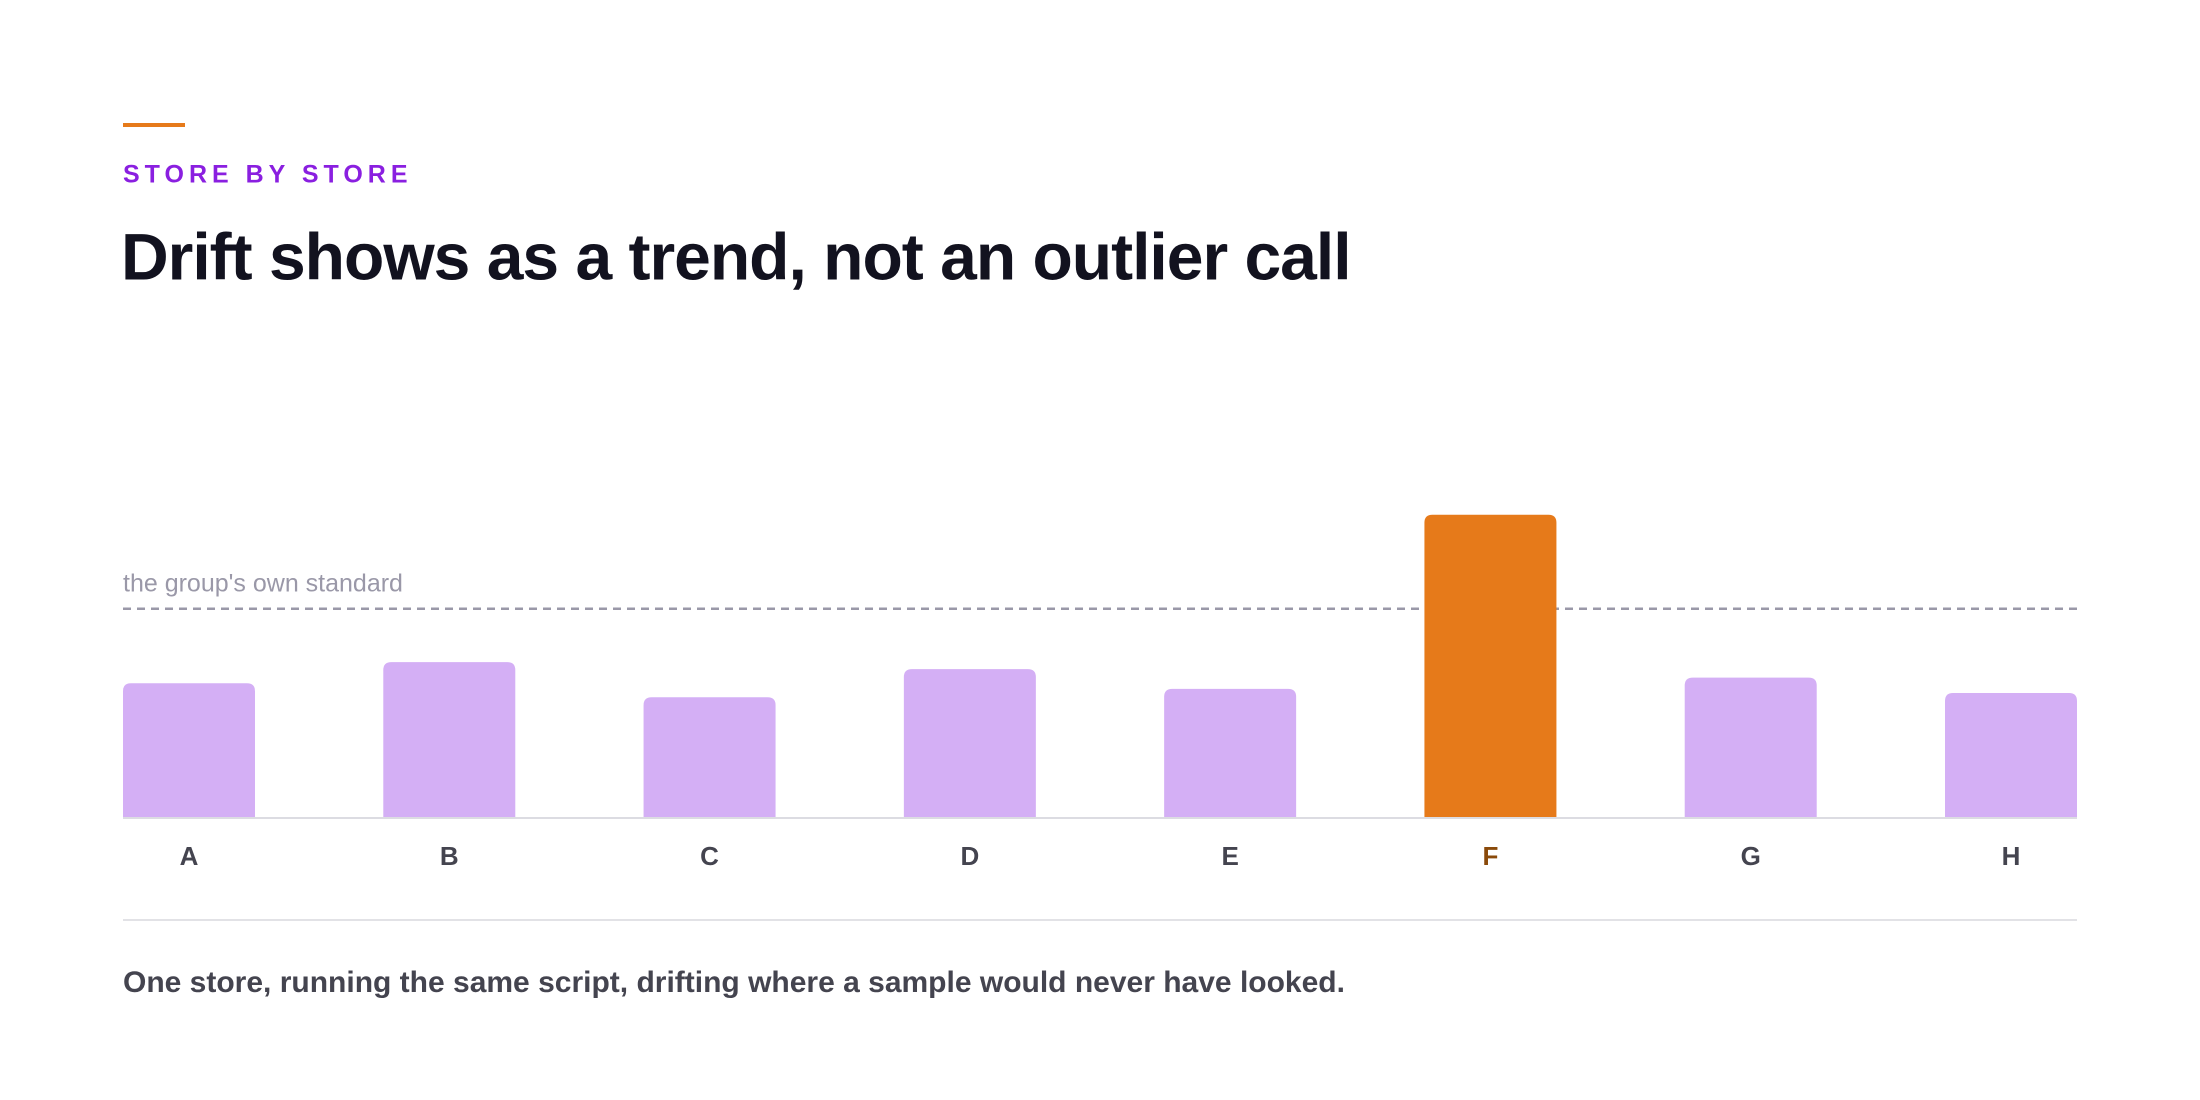 This screenshot has height=1100, width=2200. What do you see at coordinates (1229, 856) in the screenshot?
I see `x-tick-label: E` at bounding box center [1229, 856].